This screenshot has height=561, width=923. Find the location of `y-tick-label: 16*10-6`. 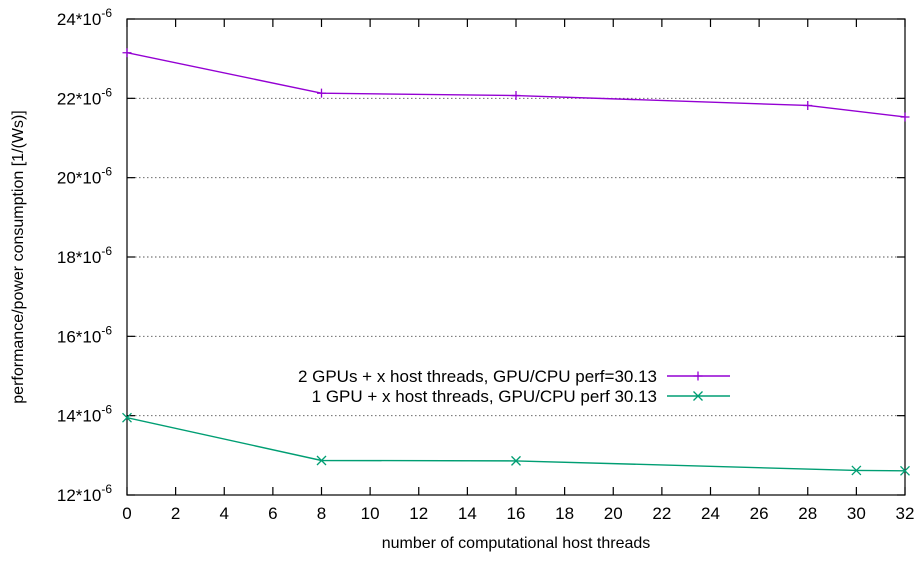

y-tick-label: 16*10-6 is located at coordinates (84, 334).